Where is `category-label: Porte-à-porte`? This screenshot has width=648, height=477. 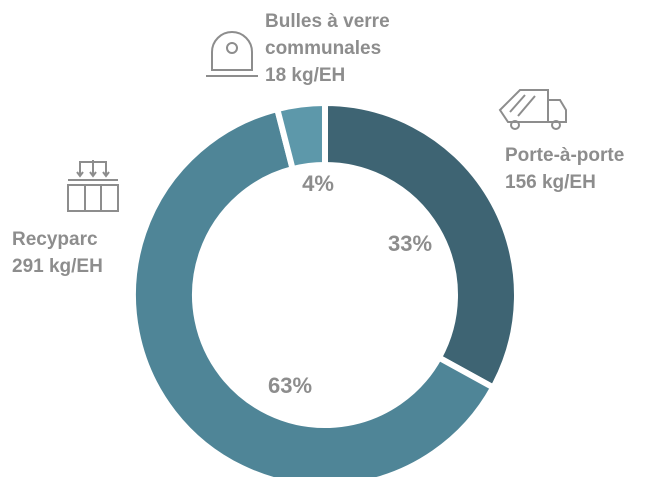
category-label: Porte-à-porte is located at coordinates (565, 155).